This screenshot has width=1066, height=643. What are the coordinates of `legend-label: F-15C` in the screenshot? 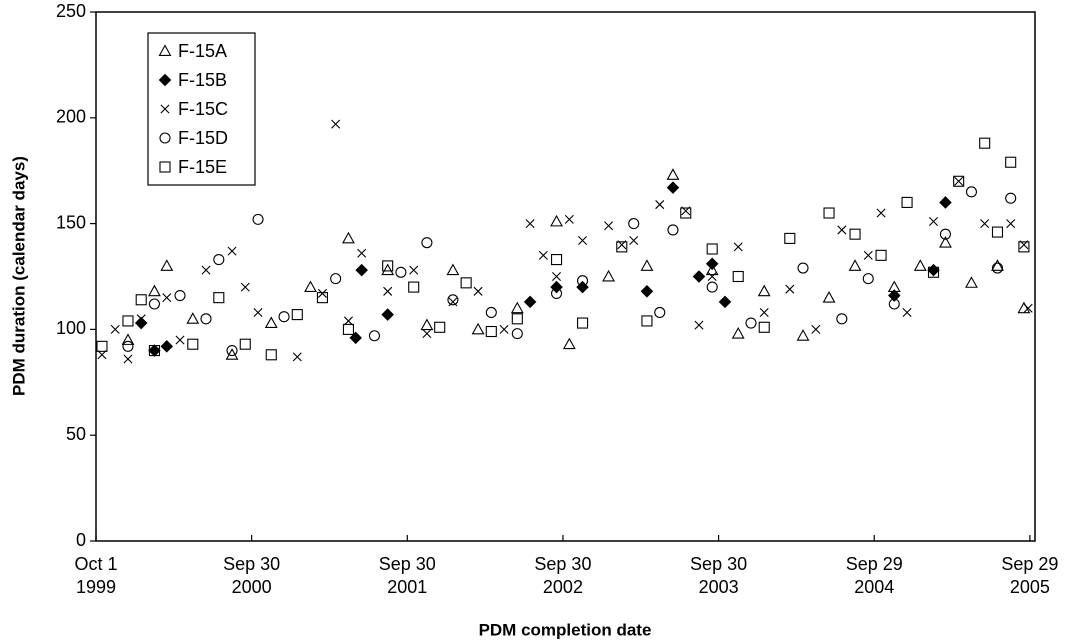 It's located at (203, 109).